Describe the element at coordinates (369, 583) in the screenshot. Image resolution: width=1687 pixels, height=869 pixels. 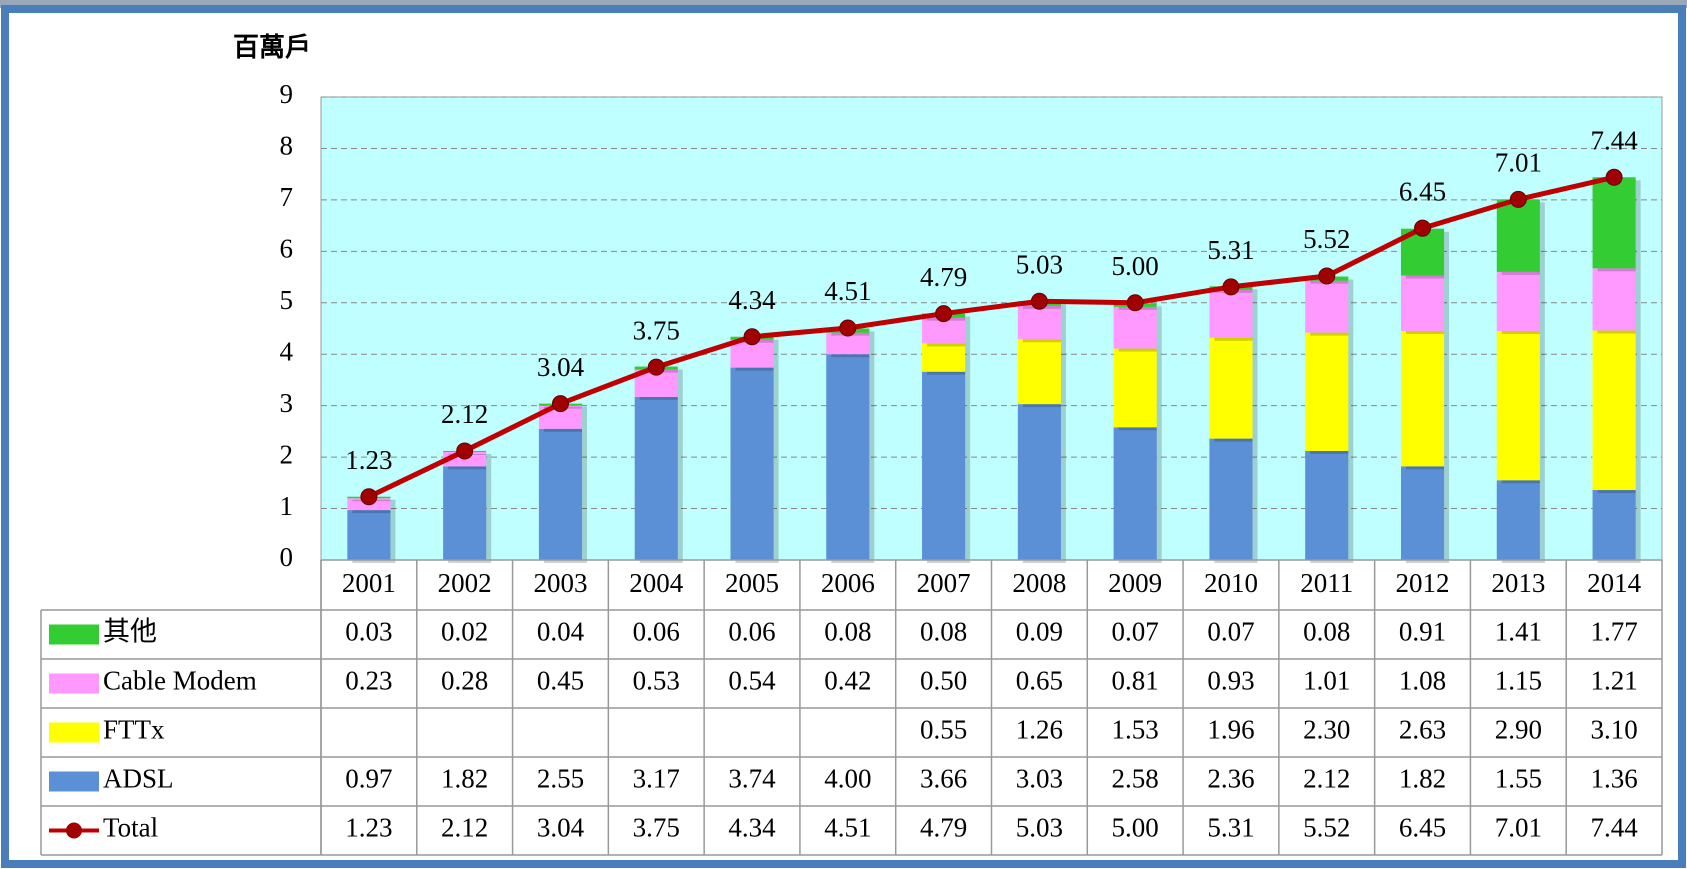
I see `x-tick-label: 2001` at that location.